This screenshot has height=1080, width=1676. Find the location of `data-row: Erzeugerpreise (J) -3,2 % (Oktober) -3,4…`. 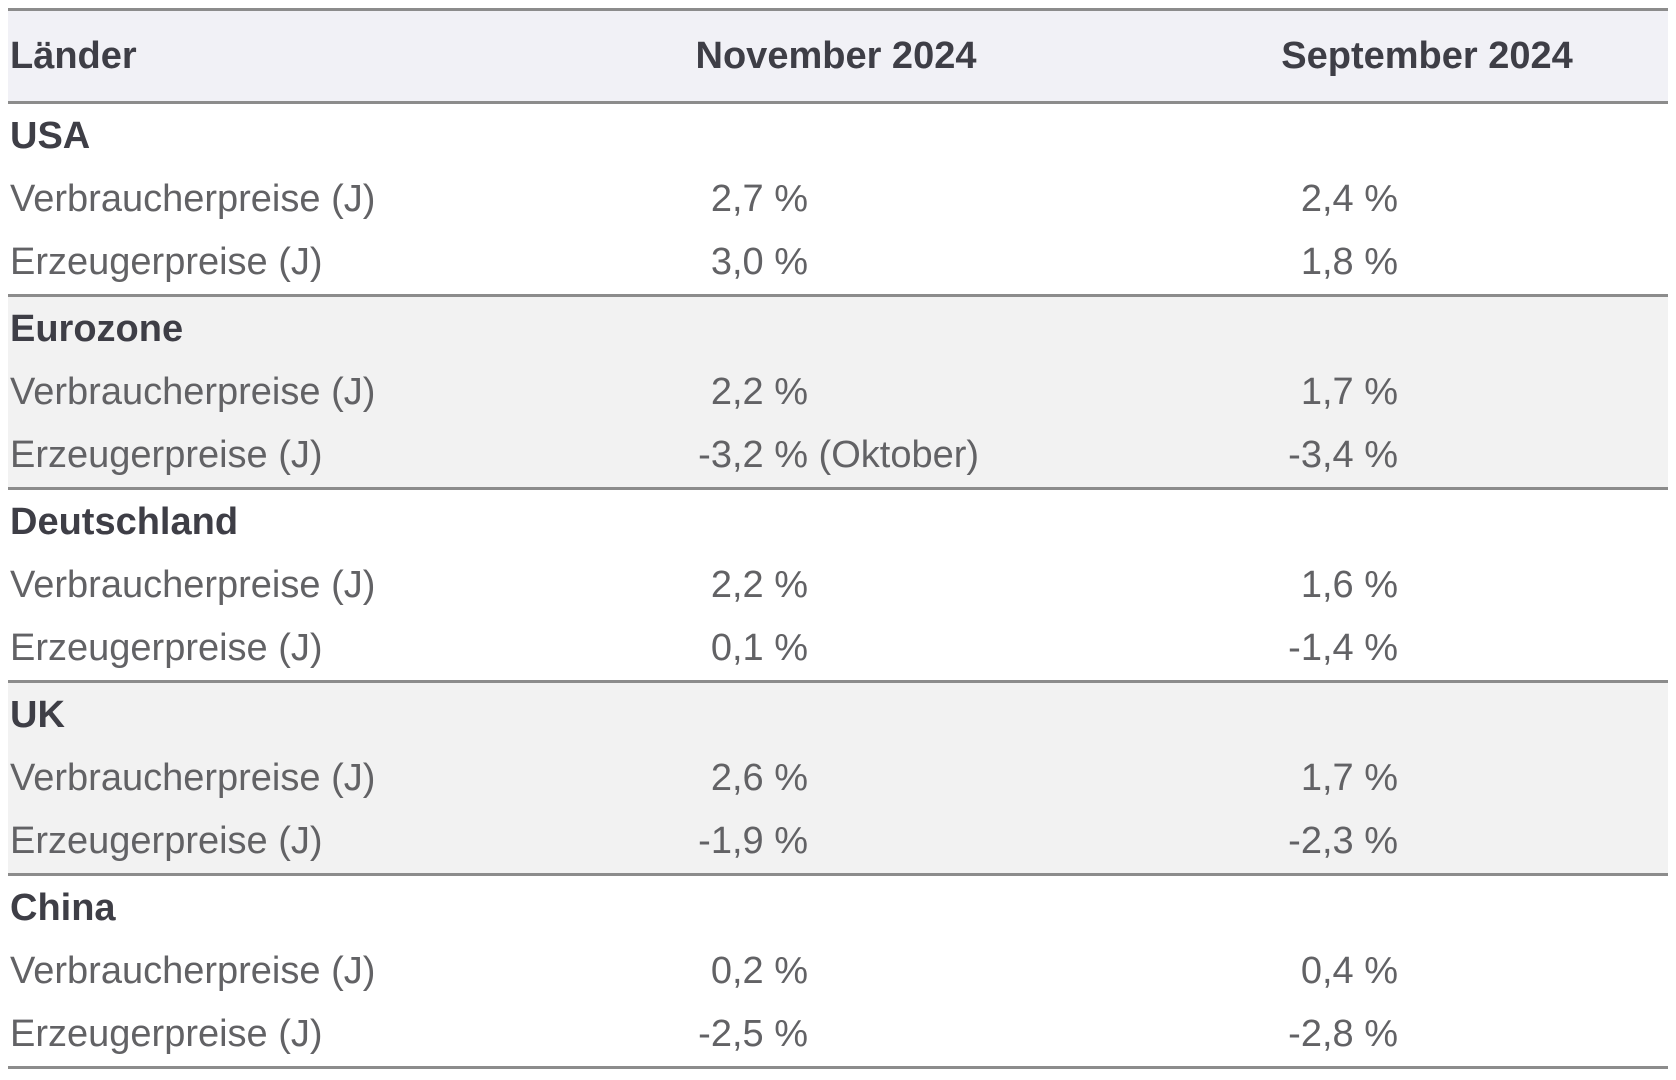

data-row: Erzeugerpreise (J) -3,2 % (Oktober) -3,4… is located at coordinates (838, 455).